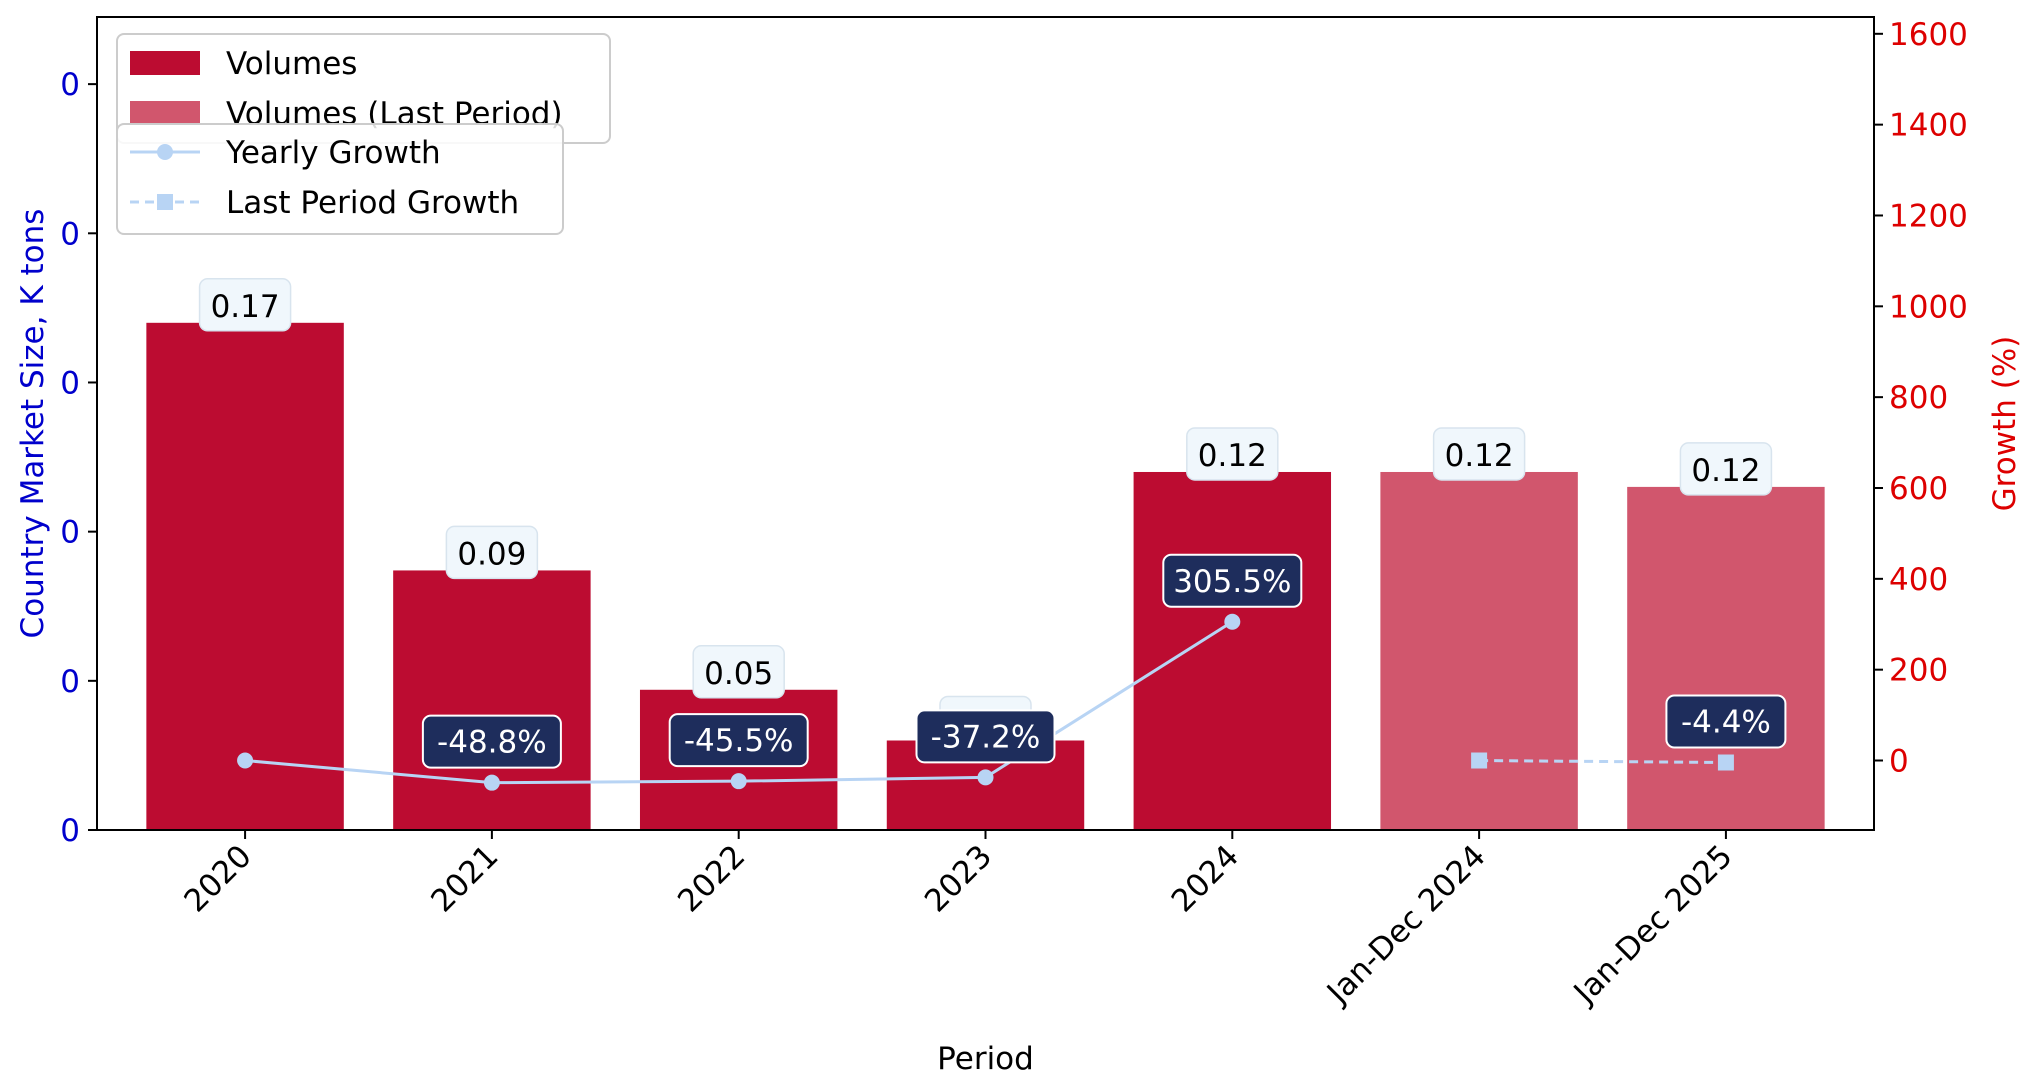 This screenshot has width=2025, height=1087. I want to click on bar-2024, so click(1232, 650).